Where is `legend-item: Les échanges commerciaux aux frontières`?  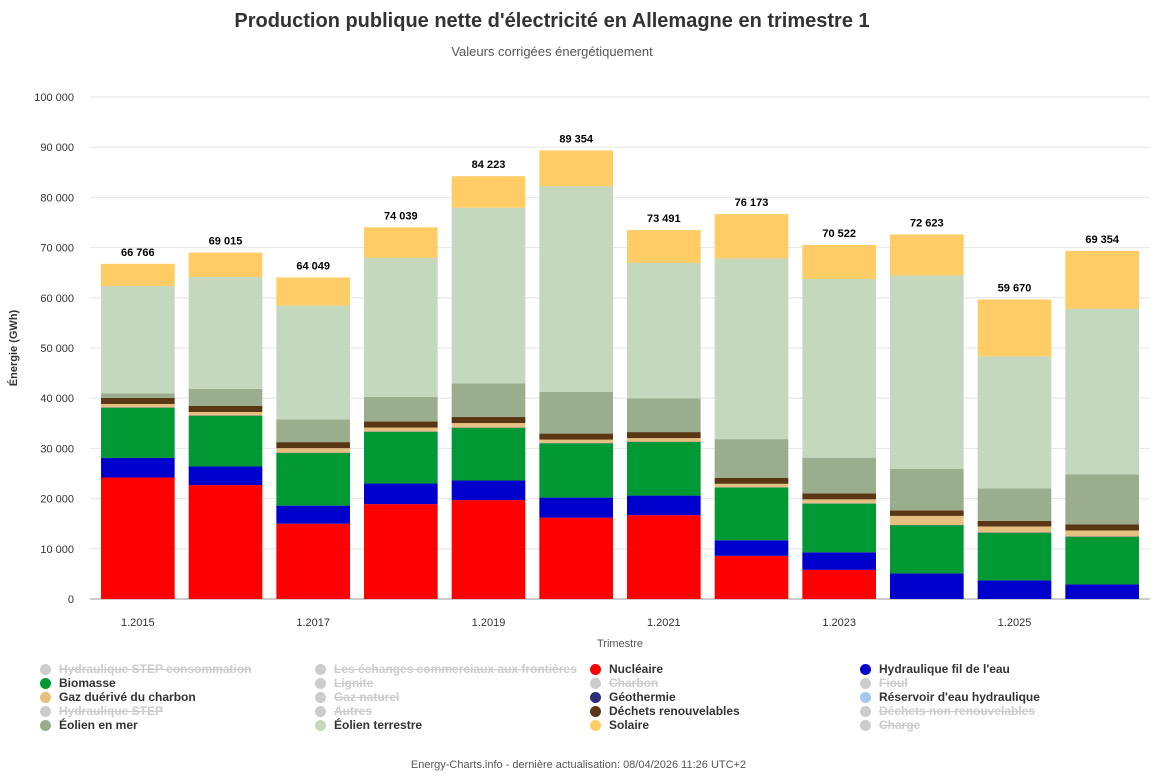 legend-item: Les échanges commerciaux aux frontières is located at coordinates (446, 669).